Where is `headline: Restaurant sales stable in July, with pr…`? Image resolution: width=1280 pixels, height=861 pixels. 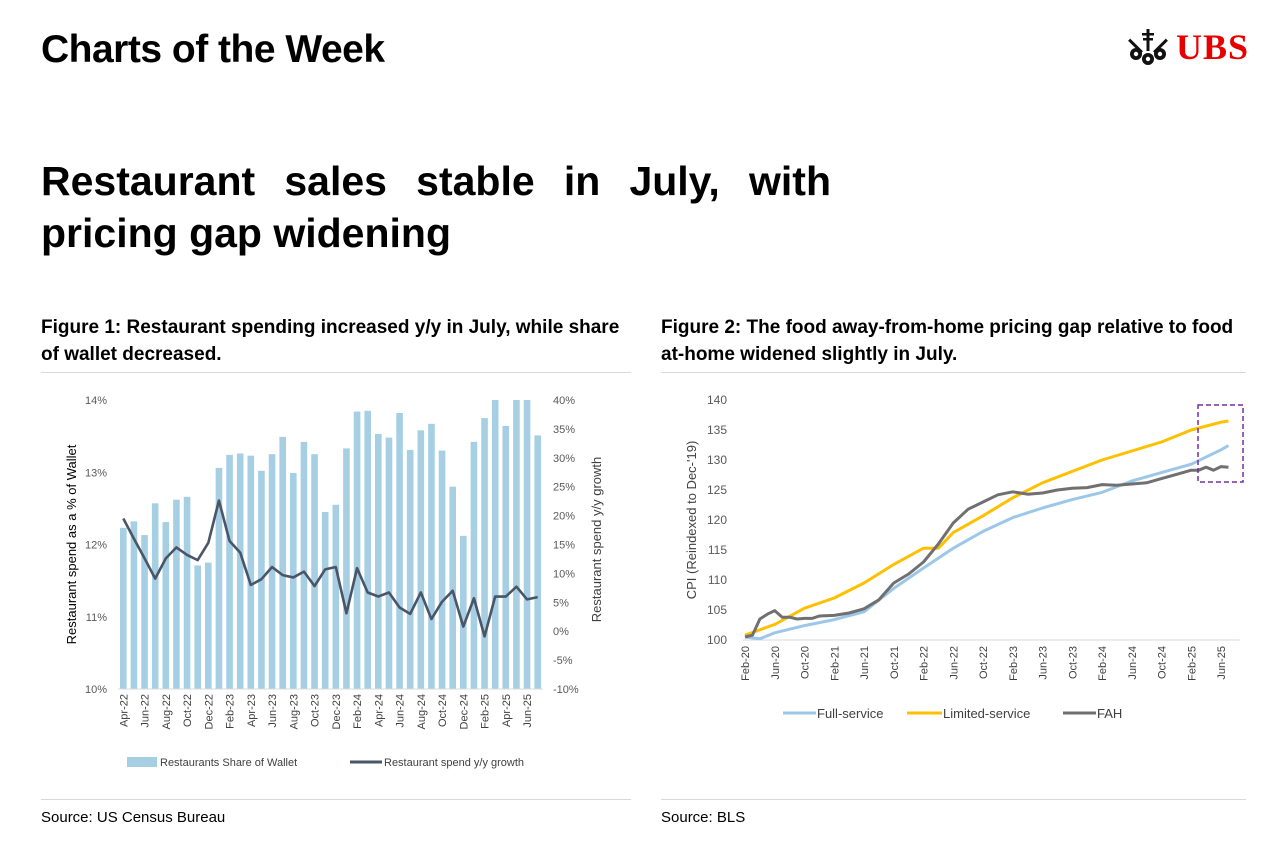 headline: Restaurant sales stable in July, with pr… is located at coordinates (436, 207).